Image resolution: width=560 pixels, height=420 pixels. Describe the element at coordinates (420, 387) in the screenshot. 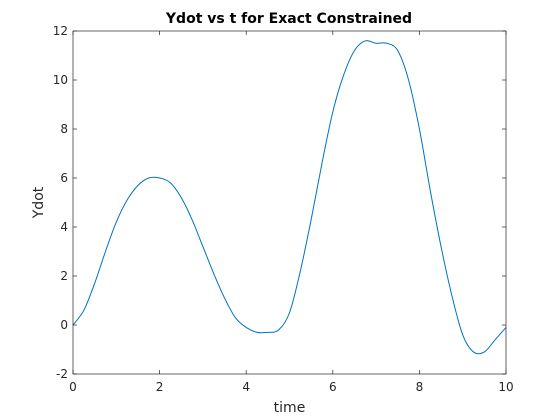

I see `x-tick-label: 8` at that location.